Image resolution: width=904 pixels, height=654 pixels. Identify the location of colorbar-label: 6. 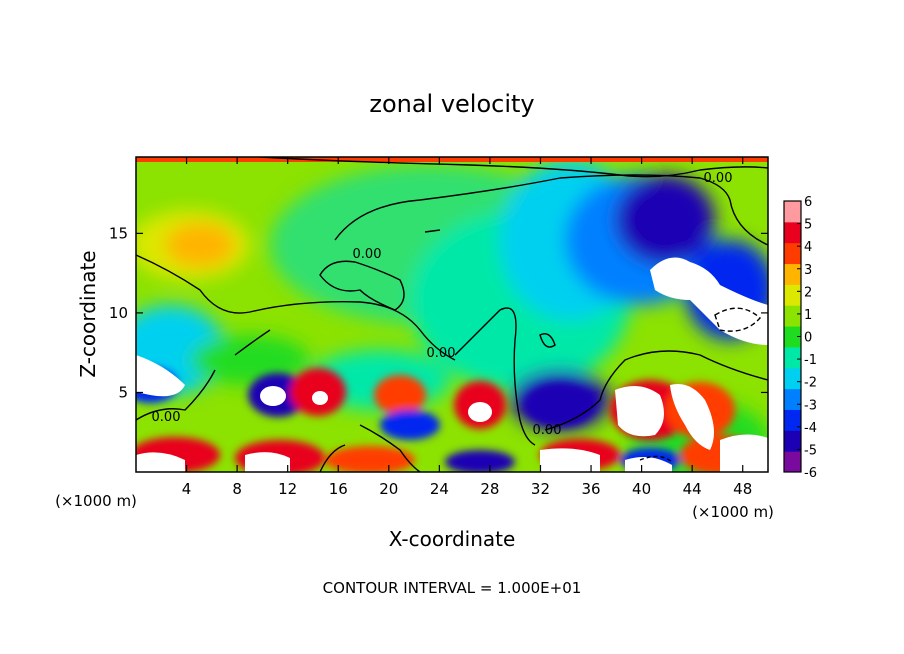
(808, 202).